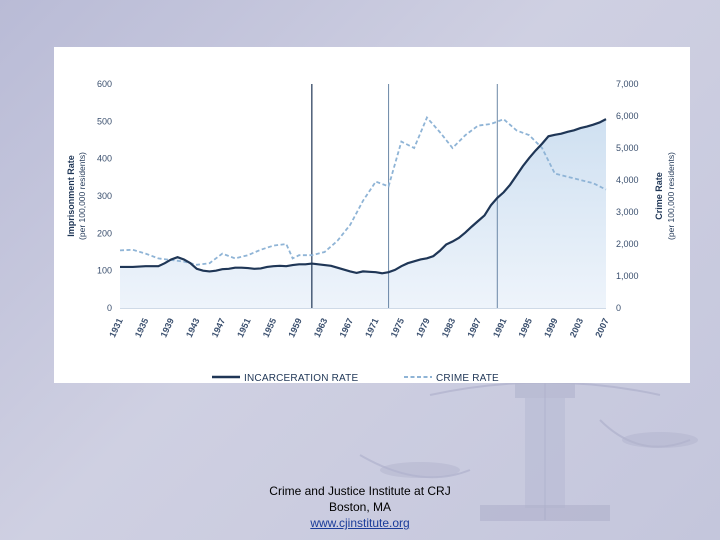 The height and width of the screenshot is (540, 720). I want to click on y-left-tick-label: 300, so click(104, 196).